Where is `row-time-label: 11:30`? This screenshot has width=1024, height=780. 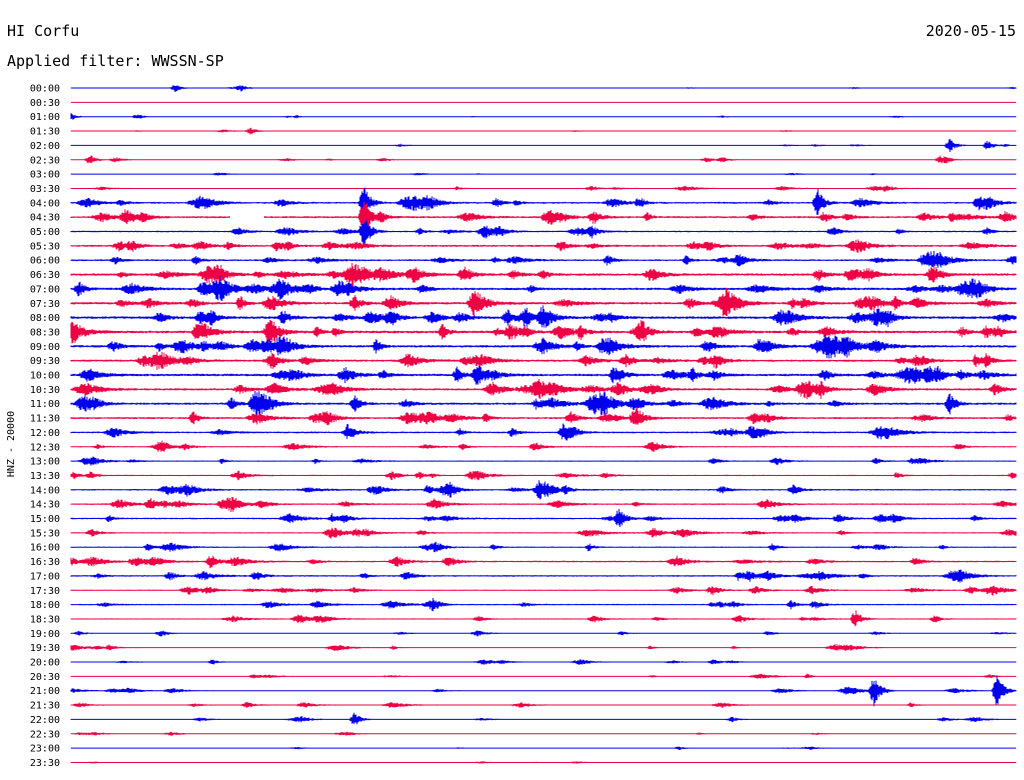
row-time-label: 11:30 is located at coordinates (45, 419).